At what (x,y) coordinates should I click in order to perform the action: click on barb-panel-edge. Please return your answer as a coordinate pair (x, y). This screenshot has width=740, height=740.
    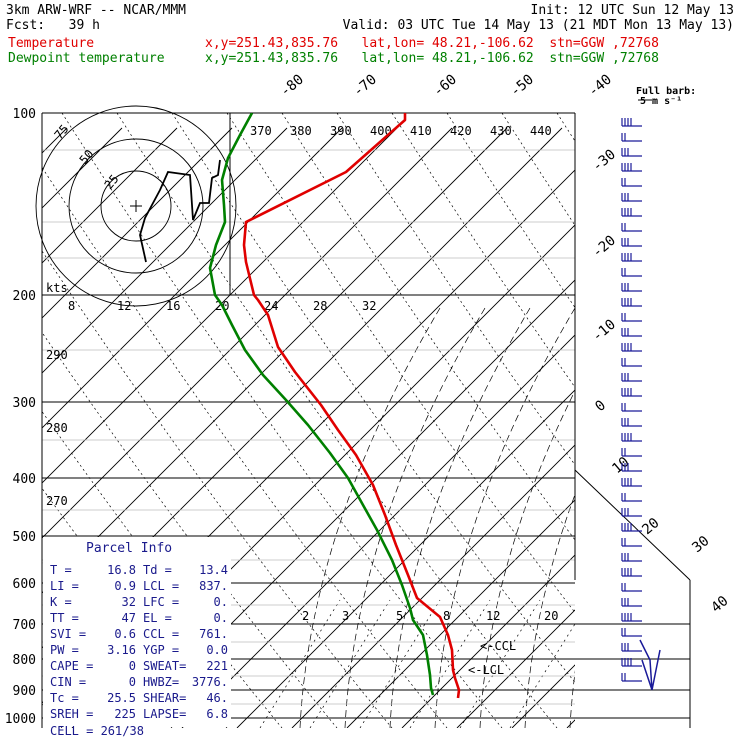
    Looking at the image, I should click on (632, 525).